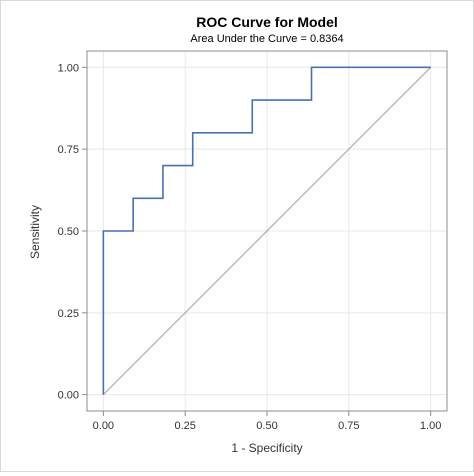 This screenshot has width=474, height=476. I want to click on y-axis-label: Sensitivity, so click(35, 232).